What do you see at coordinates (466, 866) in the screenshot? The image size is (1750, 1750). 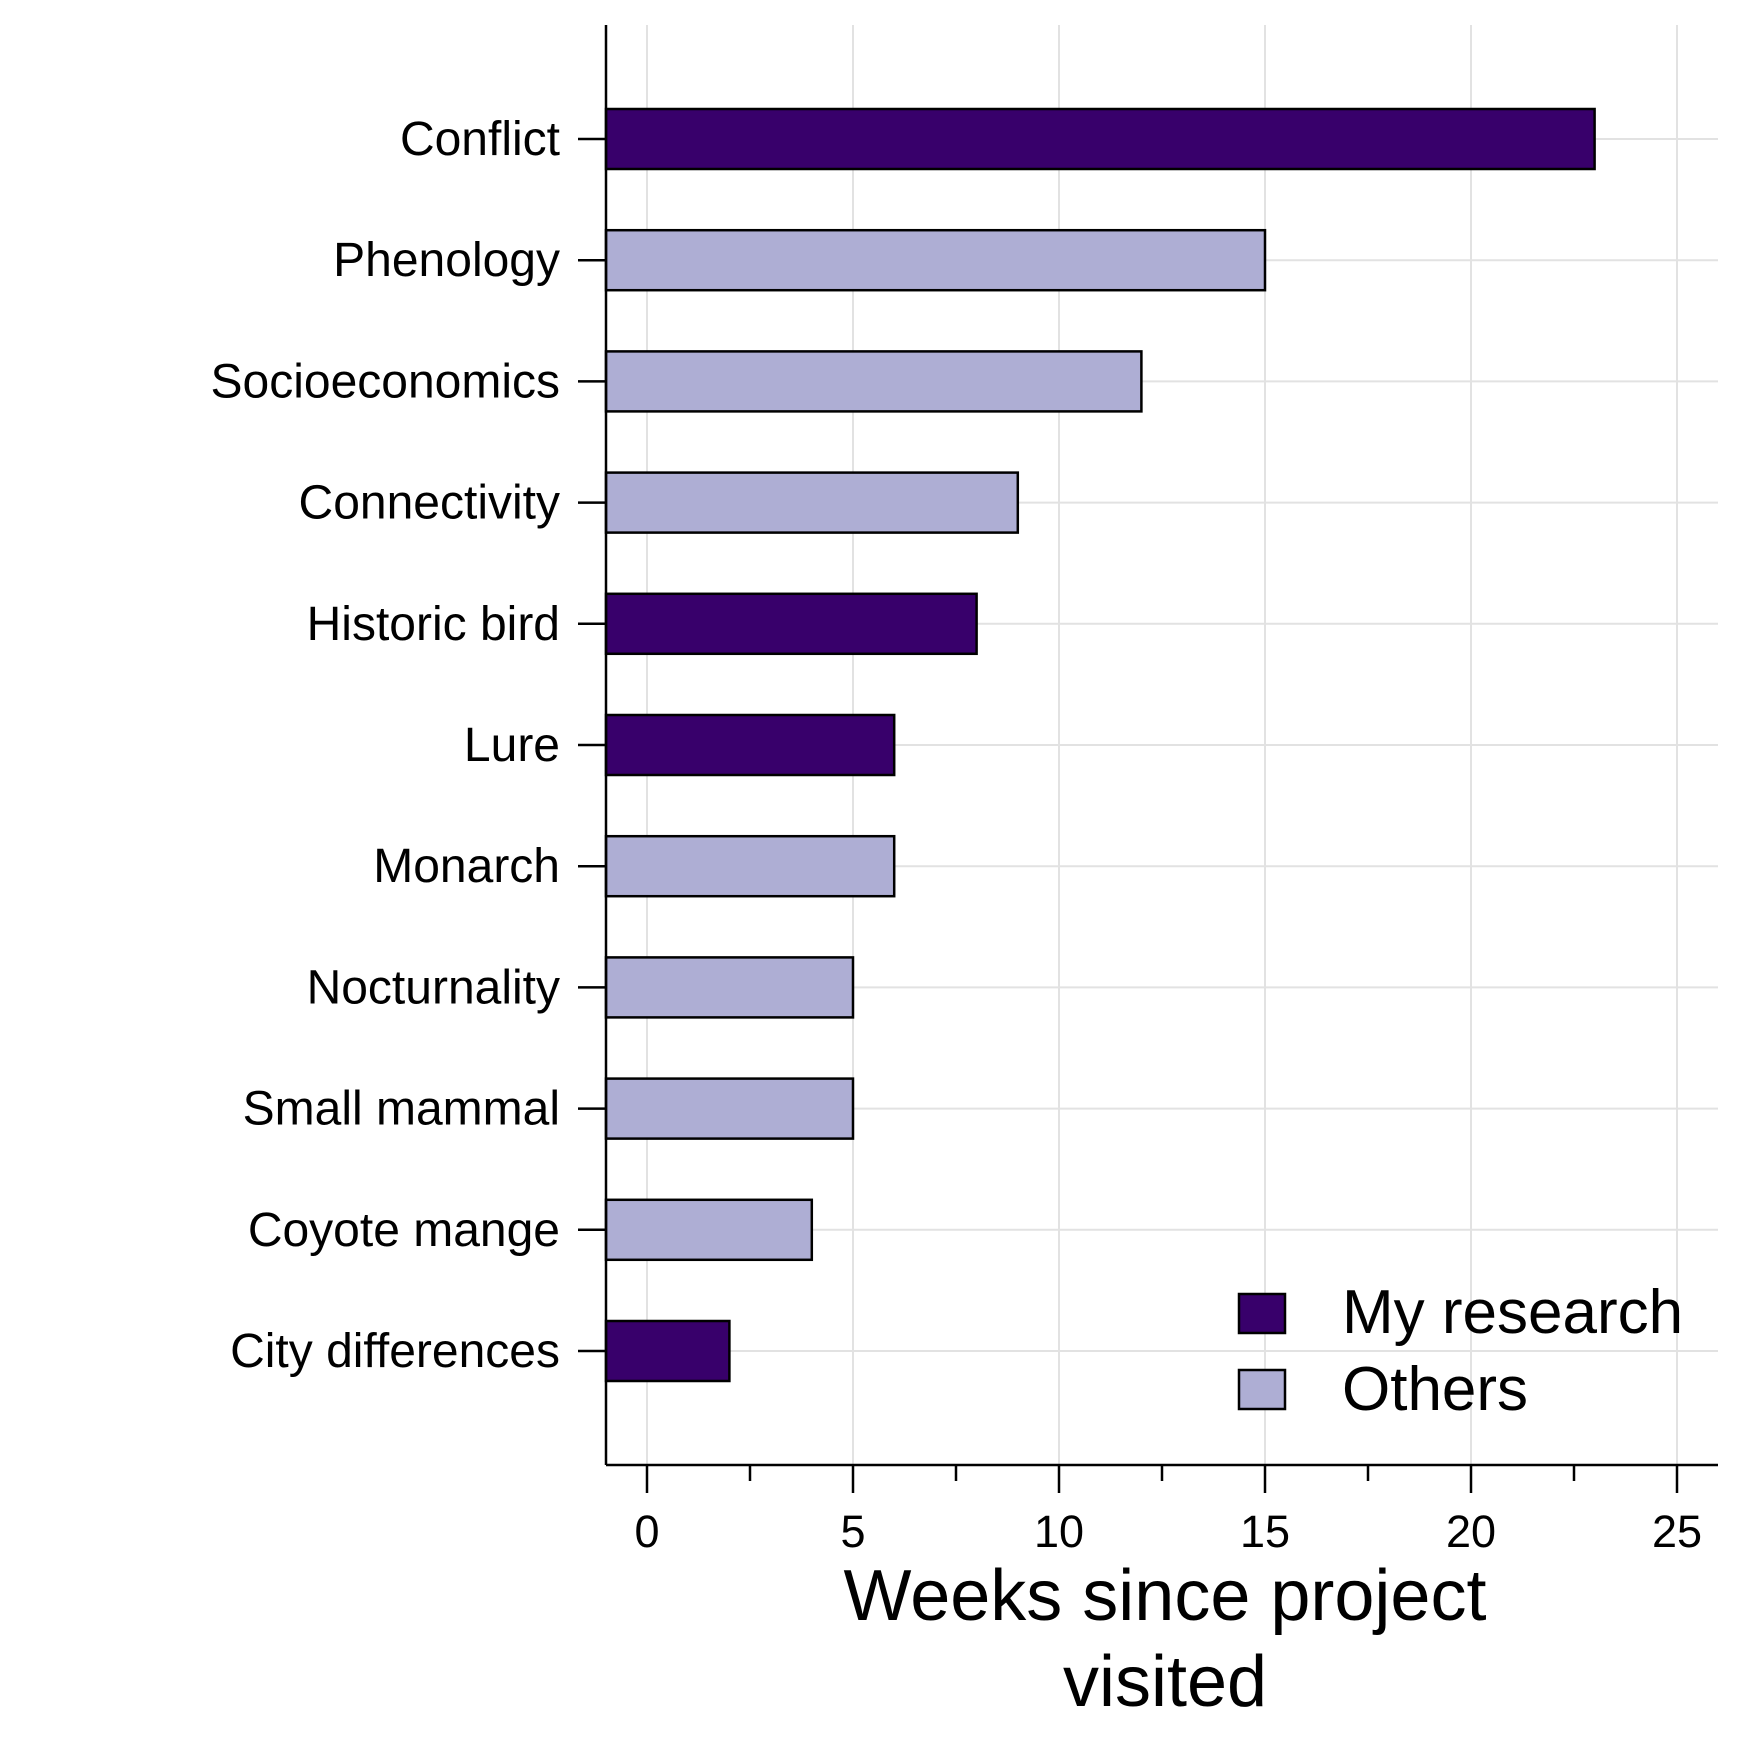 I see `category-label: Monarch` at bounding box center [466, 866].